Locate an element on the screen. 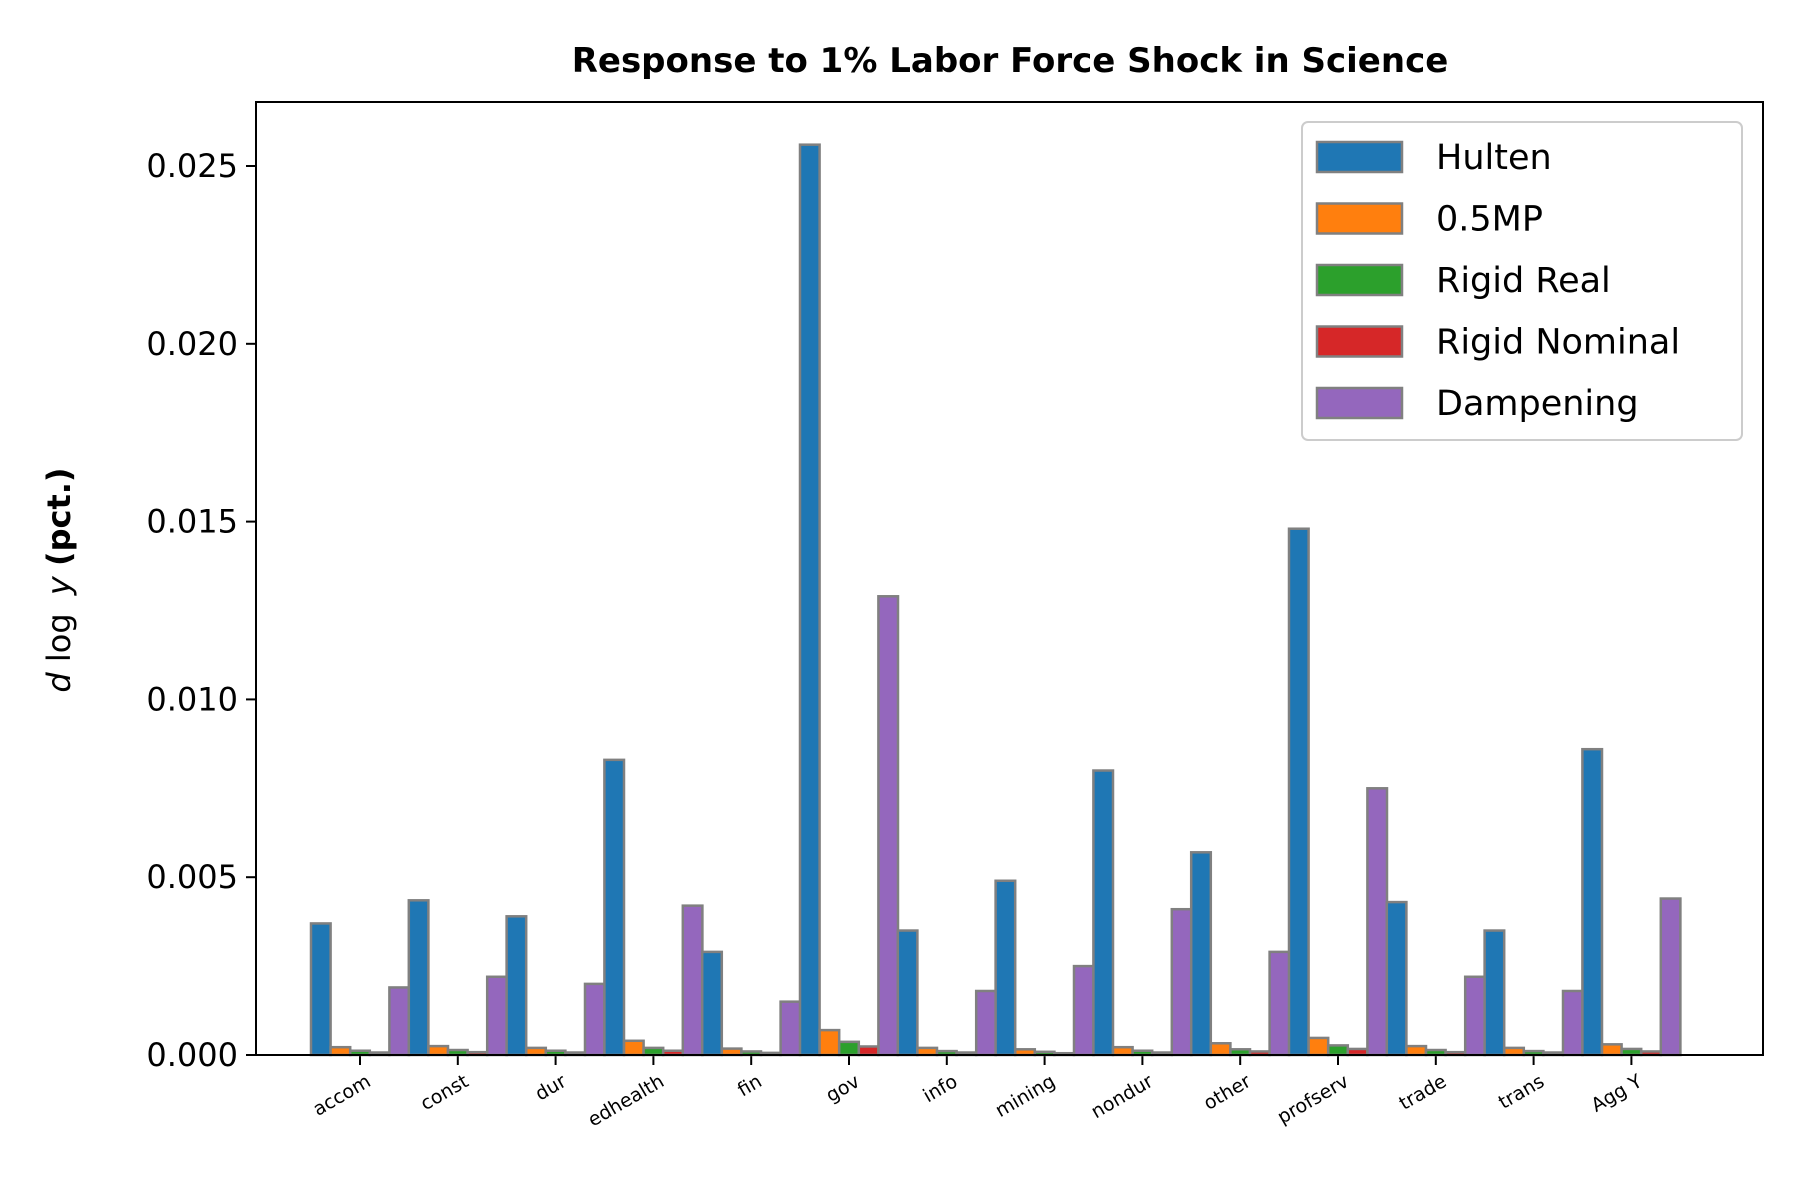  bar-dampening-profserv is located at coordinates (1377, 922).